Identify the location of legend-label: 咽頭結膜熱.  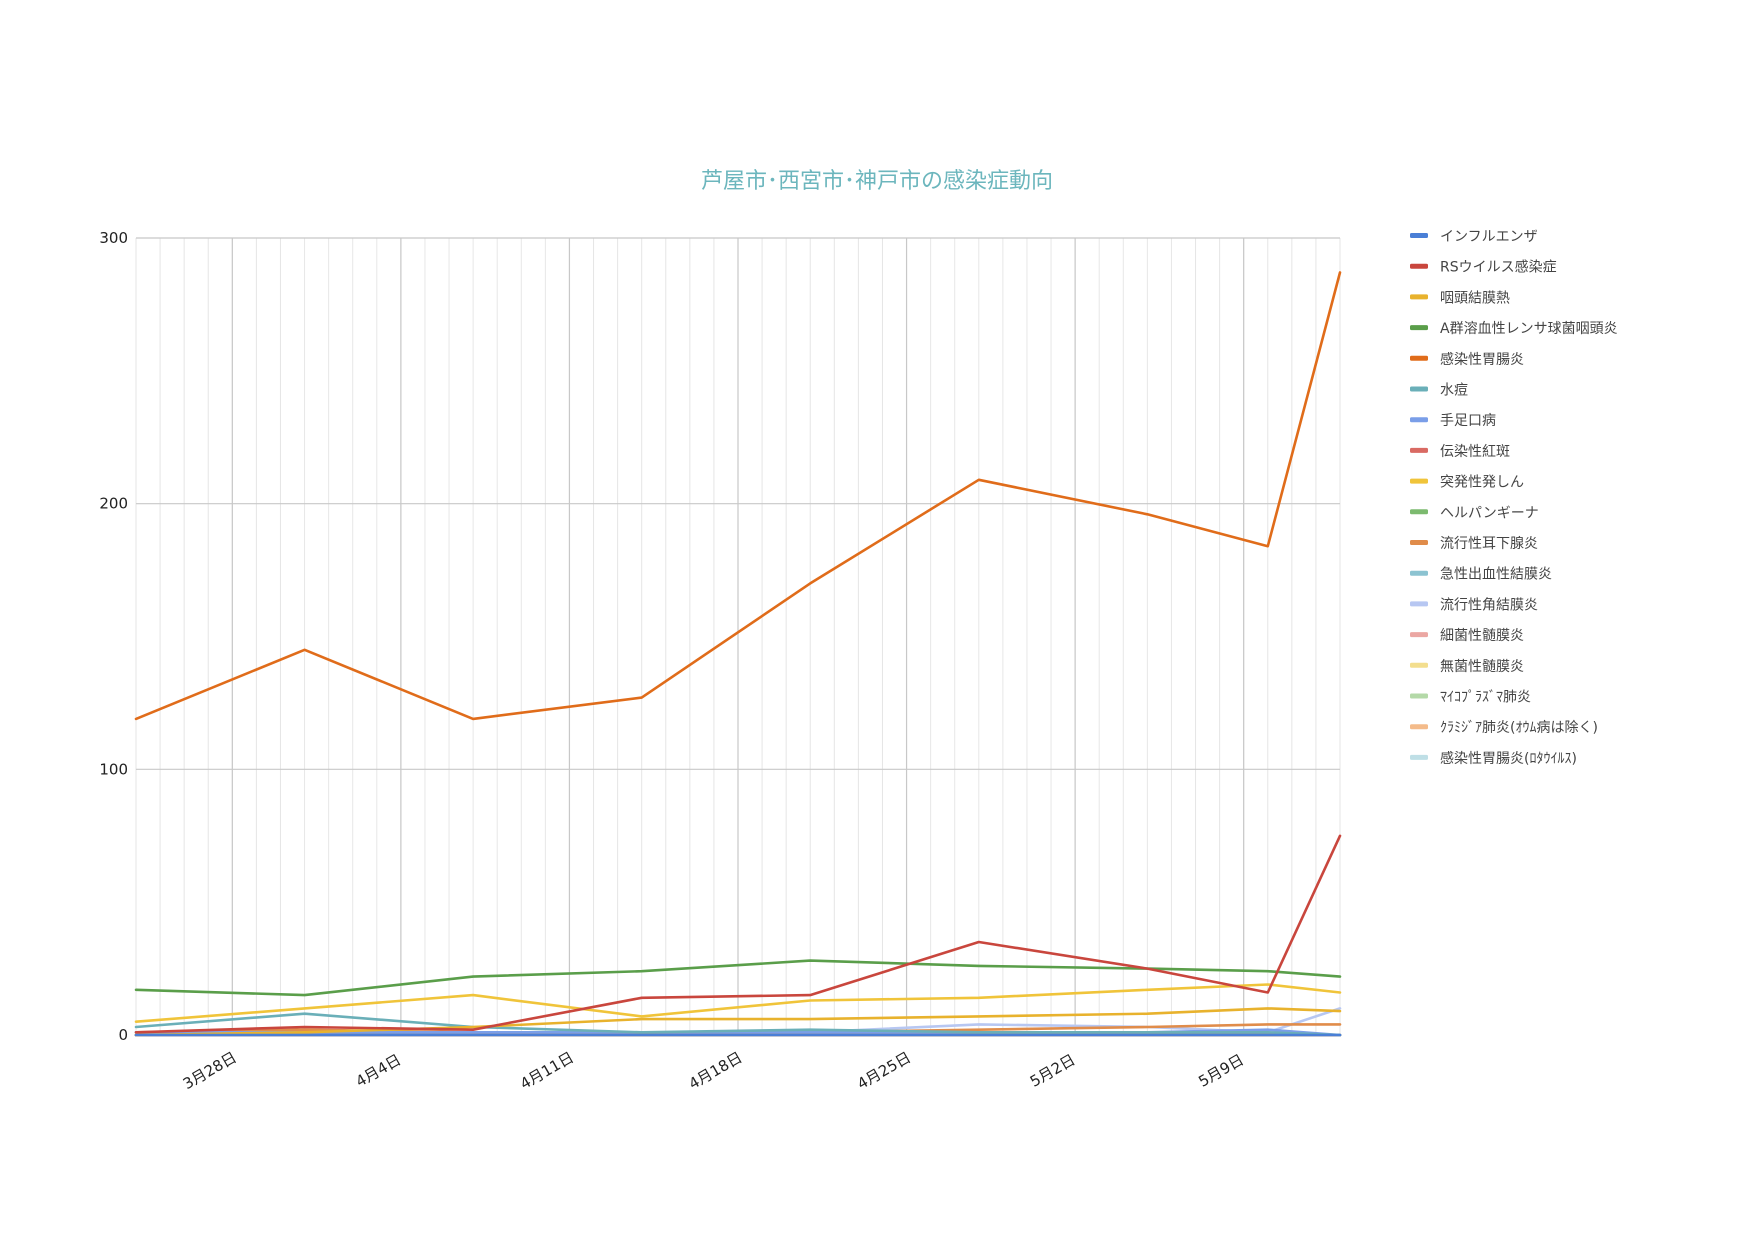
(1475, 298).